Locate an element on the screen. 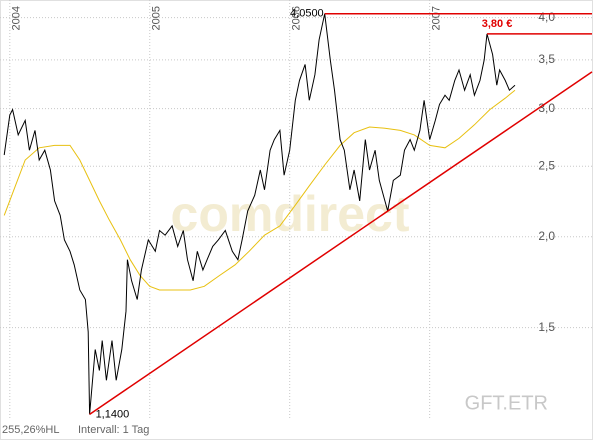  footer-interval: Intervall: 1 Tag is located at coordinates (113, 430).